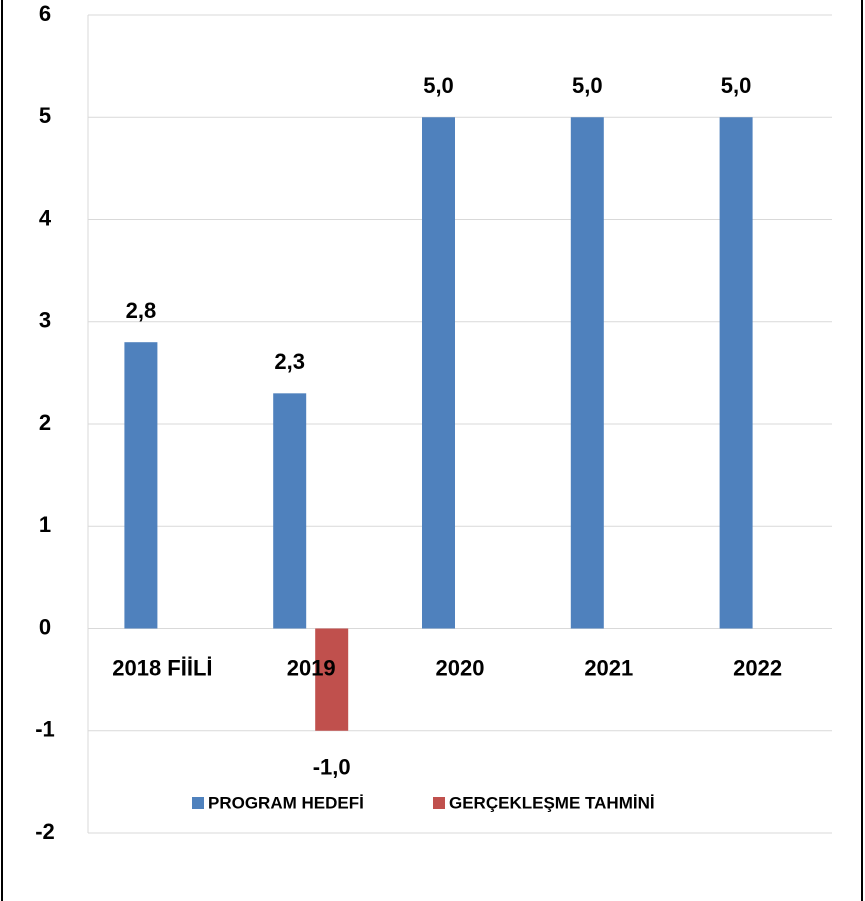  I want to click on y-tick-label: 4, so click(45, 217).